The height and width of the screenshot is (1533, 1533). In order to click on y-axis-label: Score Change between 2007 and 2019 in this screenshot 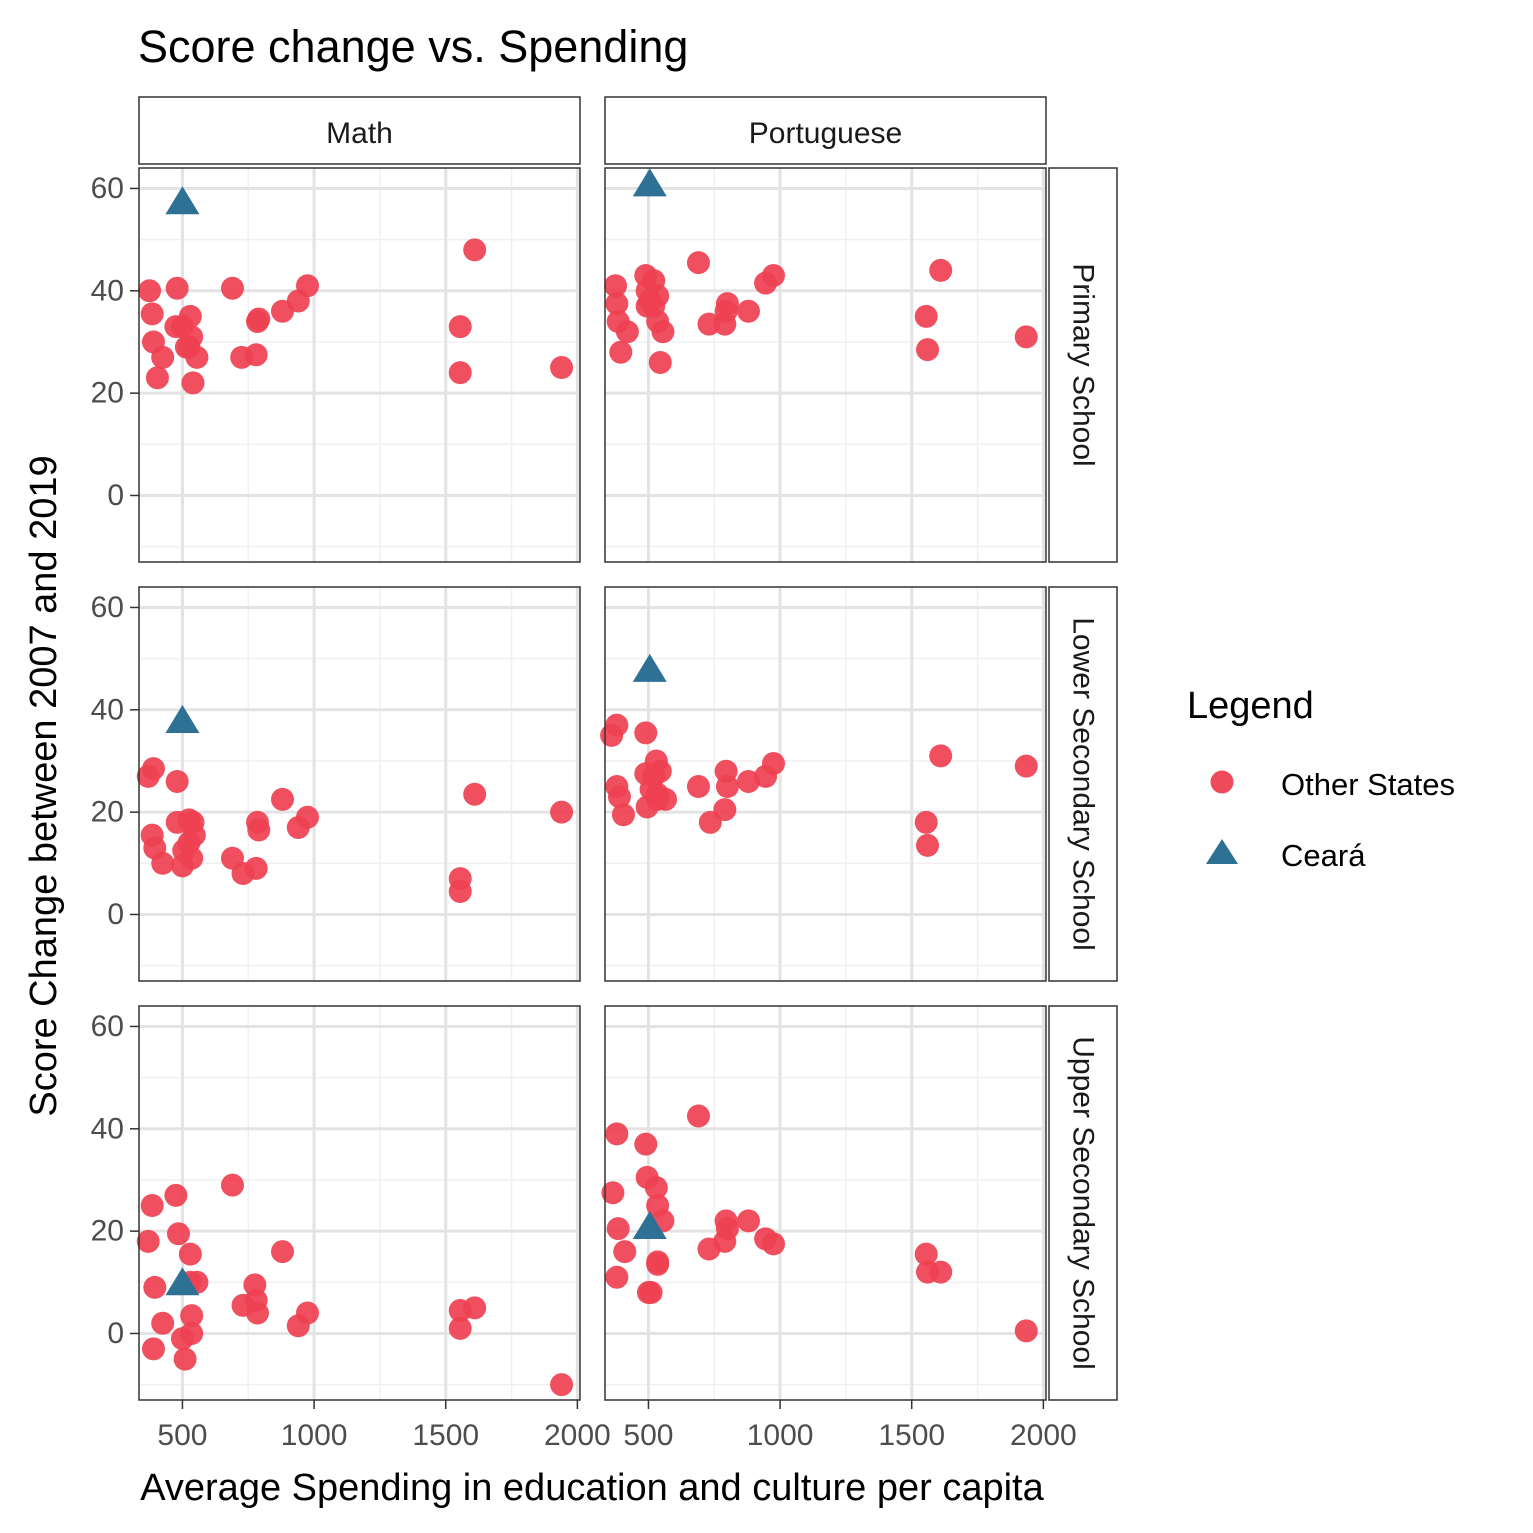, I will do `click(44, 785)`.